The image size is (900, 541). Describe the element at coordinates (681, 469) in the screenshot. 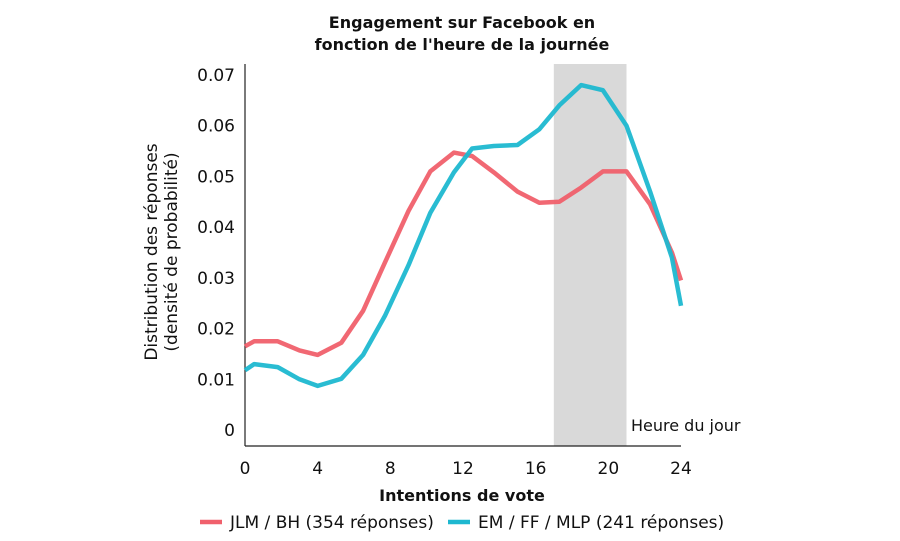

I see `x-tick-label: 24` at that location.